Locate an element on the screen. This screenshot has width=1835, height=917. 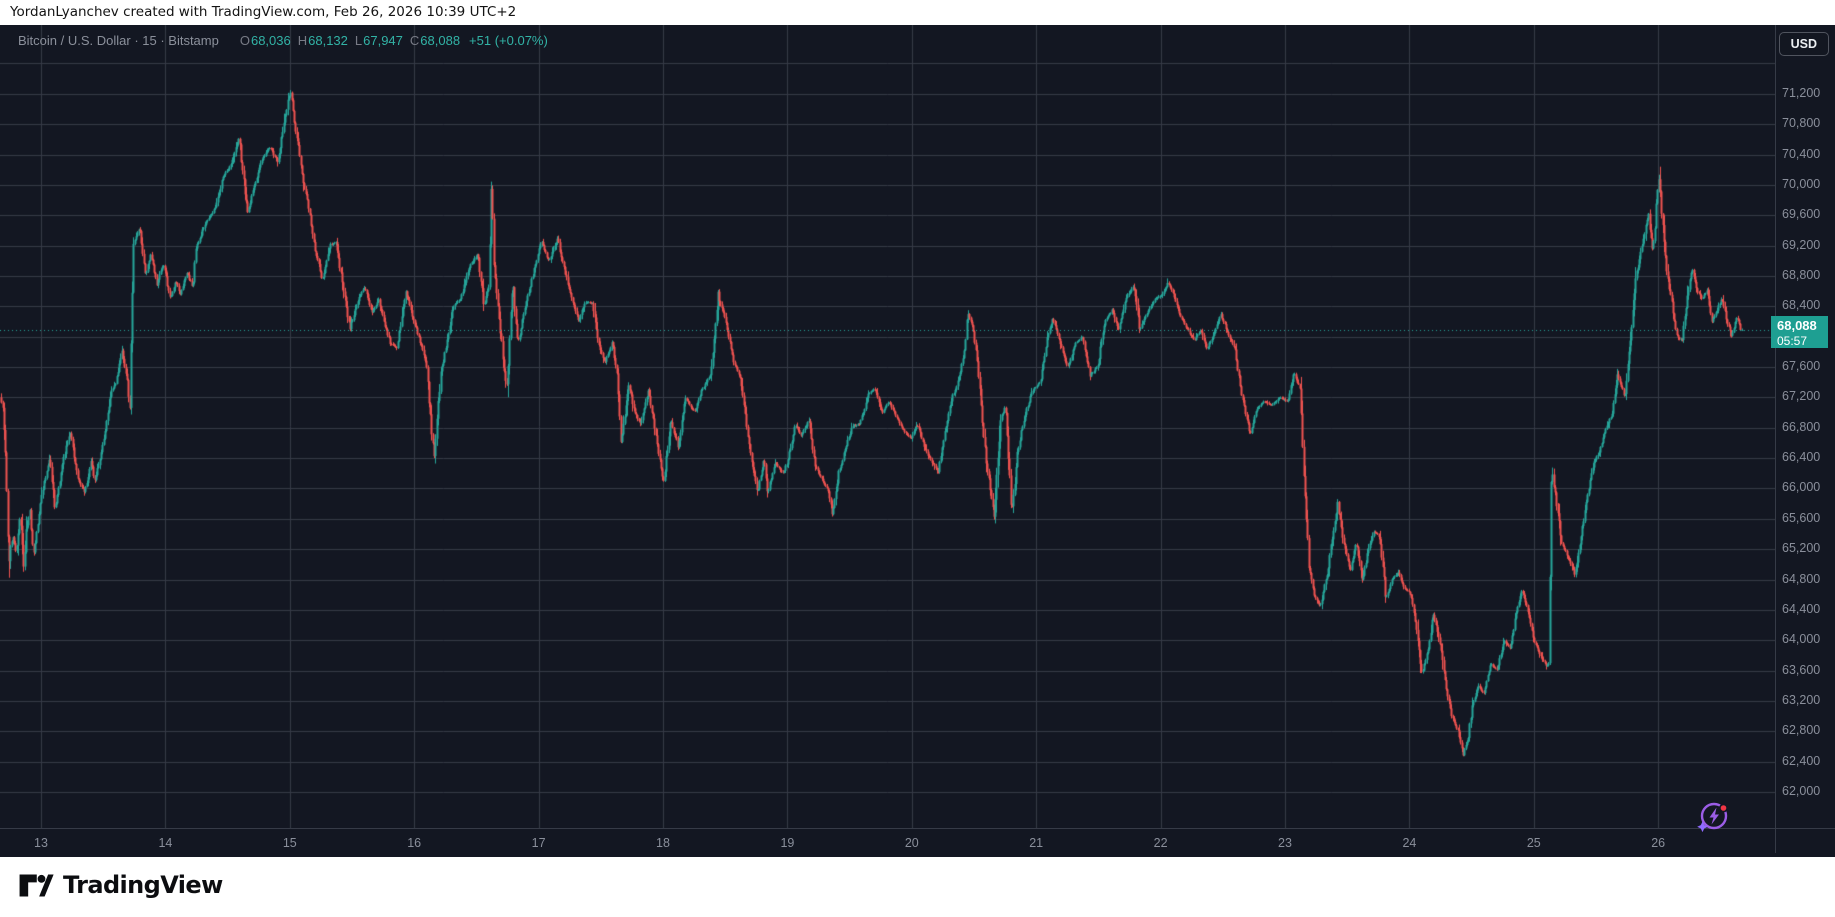
price-tick-label: 64,400 is located at coordinates (1801, 608).